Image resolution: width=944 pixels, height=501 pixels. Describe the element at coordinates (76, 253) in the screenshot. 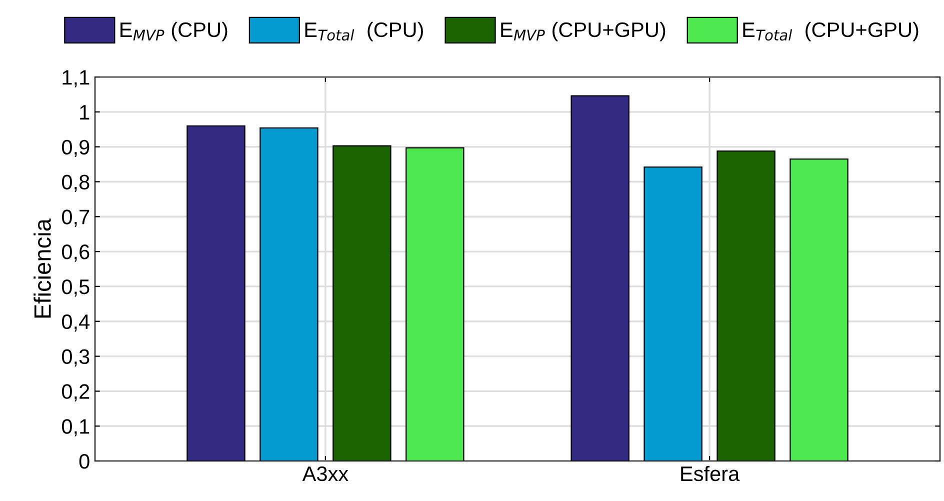

I see `y-tick-label: 0,6` at that location.